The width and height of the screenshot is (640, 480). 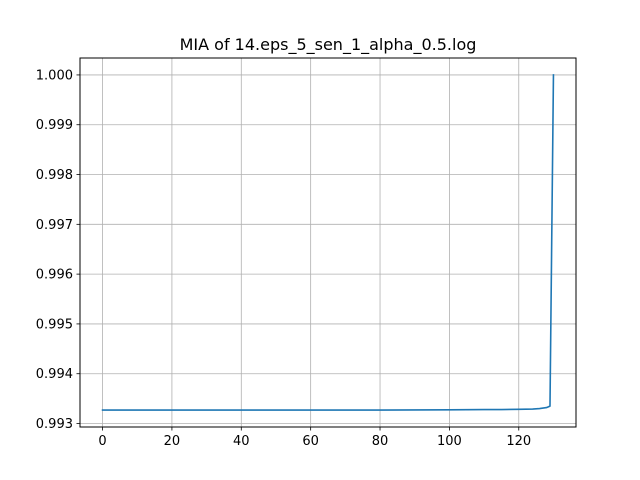 What do you see at coordinates (310, 441) in the screenshot?
I see `x-tick-label: 60` at bounding box center [310, 441].